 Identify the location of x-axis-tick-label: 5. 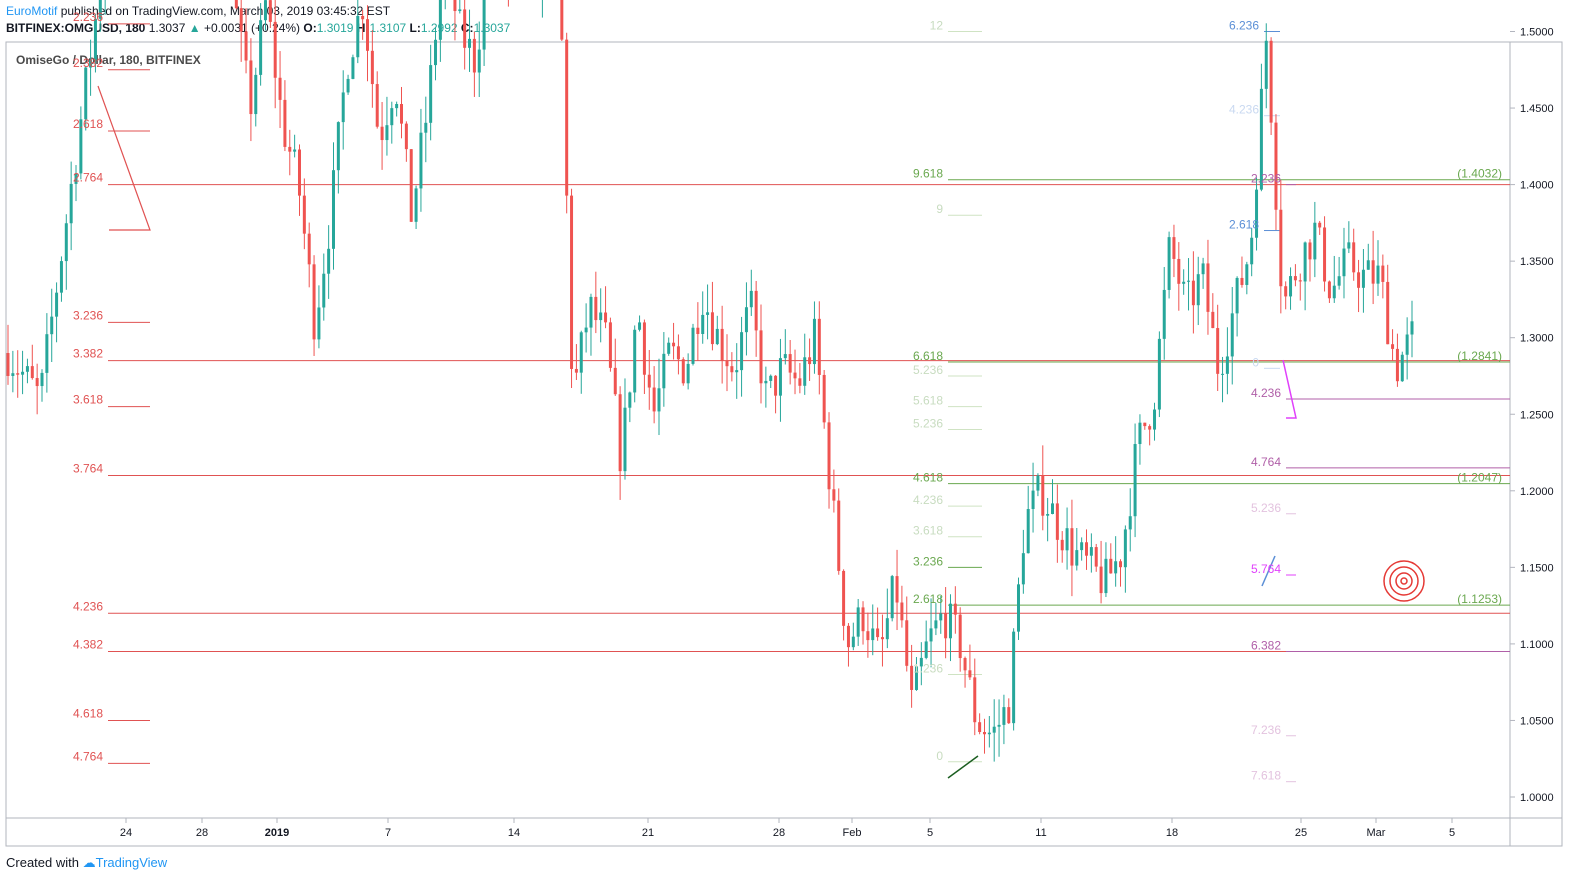
(930, 833).